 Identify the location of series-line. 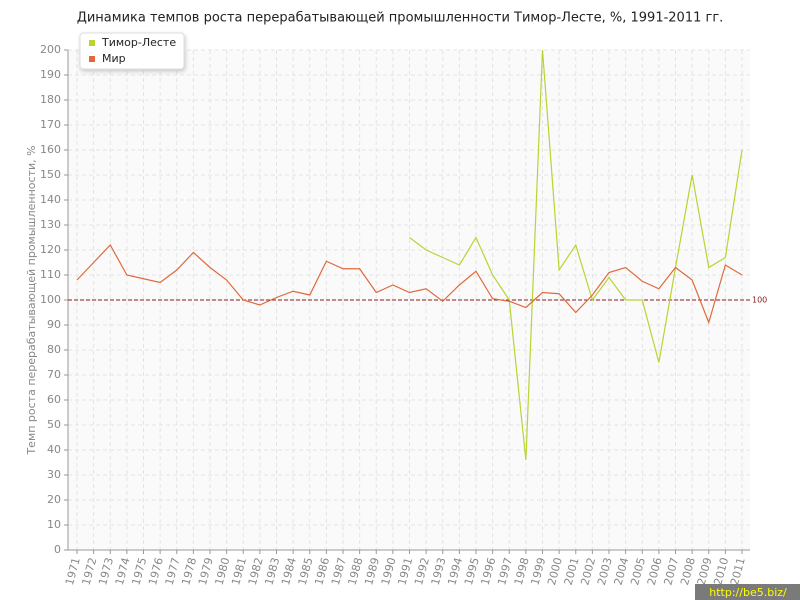
(409, 284).